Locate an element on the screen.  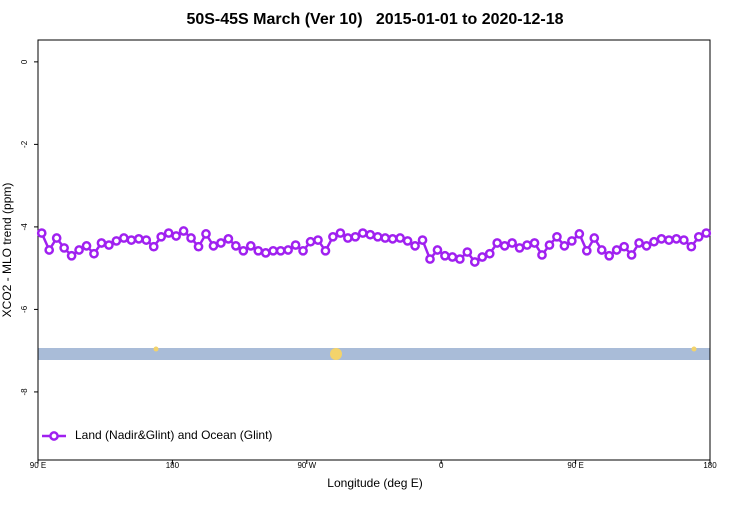
y-tick-label: 0 is located at coordinates (24, 61).